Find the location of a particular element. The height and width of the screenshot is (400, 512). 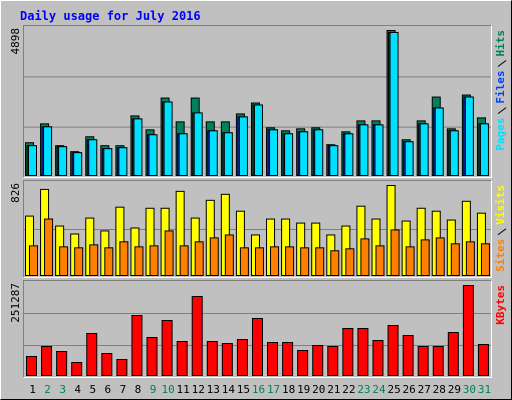

x-tick-label: 17 is located at coordinates (273, 389).